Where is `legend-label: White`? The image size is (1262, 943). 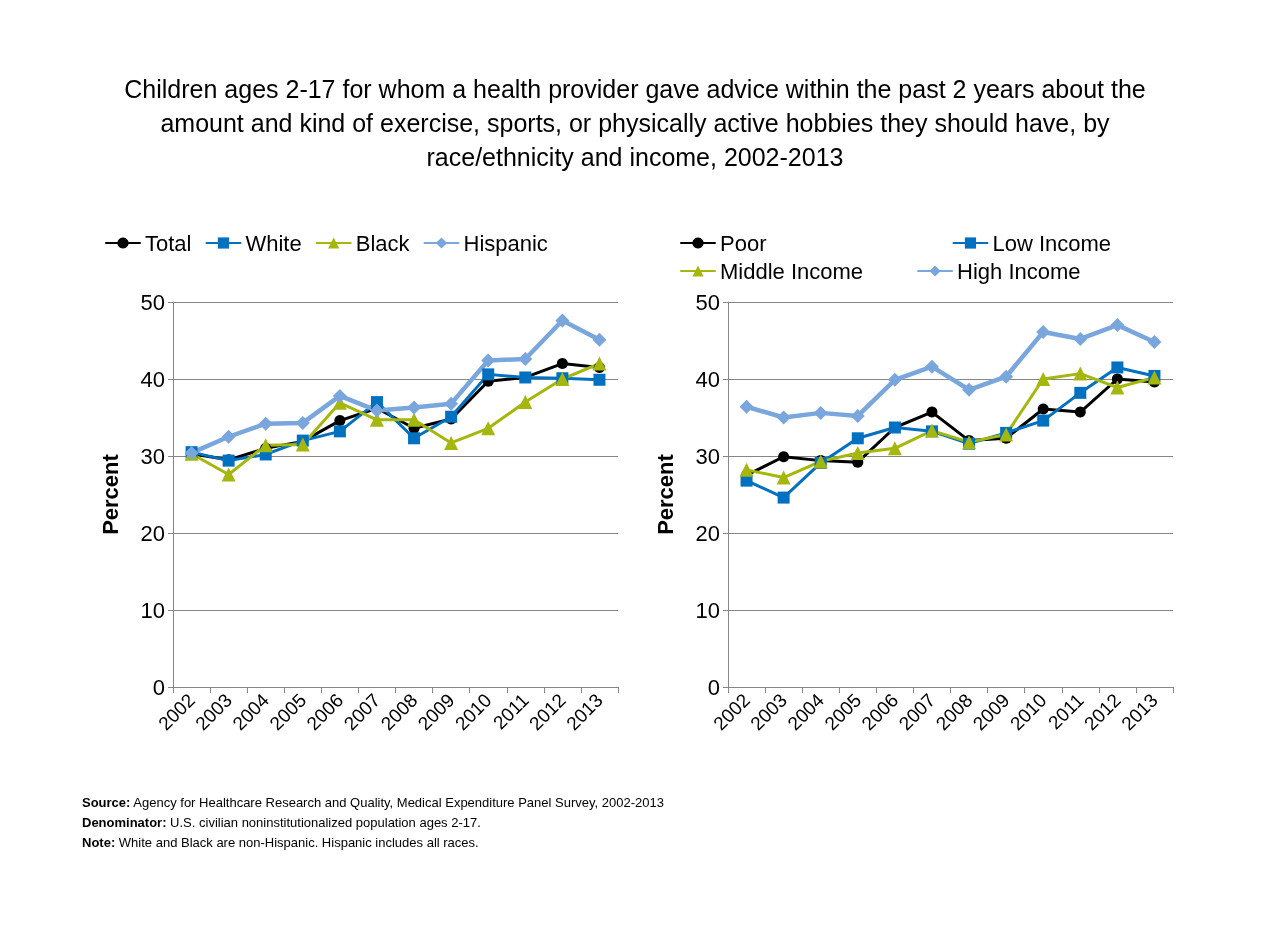
legend-label: White is located at coordinates (273, 243).